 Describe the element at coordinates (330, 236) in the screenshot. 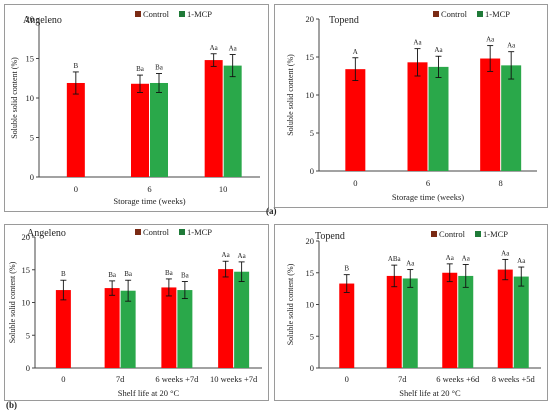

I see `chart-title: Topend` at that location.